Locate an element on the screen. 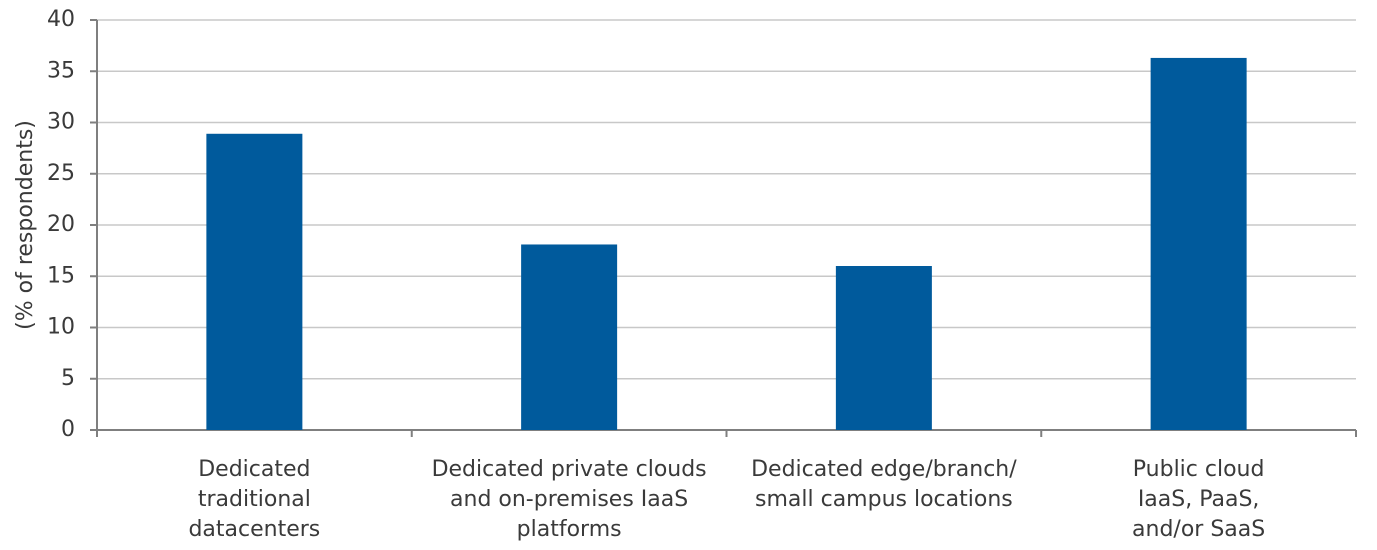 The width and height of the screenshot is (1377, 550). x-tick-label: Dedicated traditional datacenters is located at coordinates (254, 499).